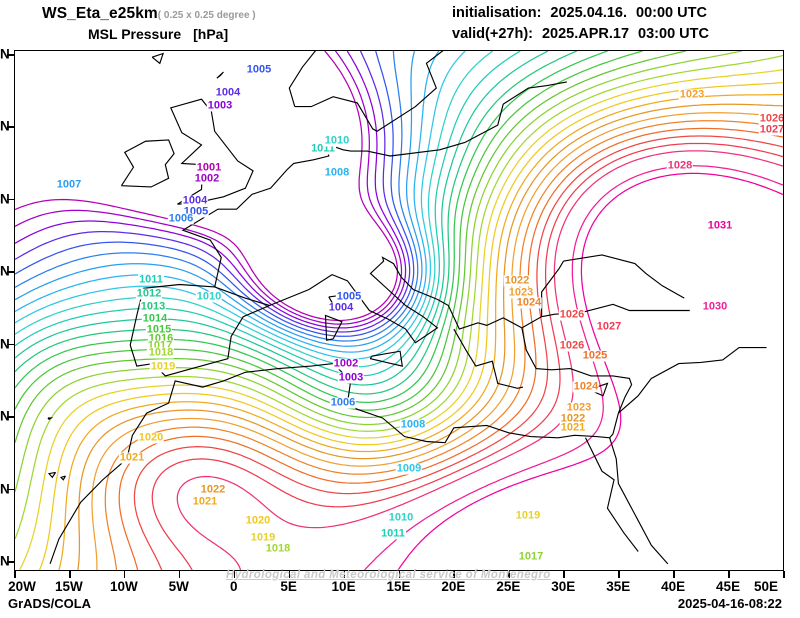 Image resolution: width=800 pixels, height=618 pixels. I want to click on contour-label: 1004, so click(195, 200).